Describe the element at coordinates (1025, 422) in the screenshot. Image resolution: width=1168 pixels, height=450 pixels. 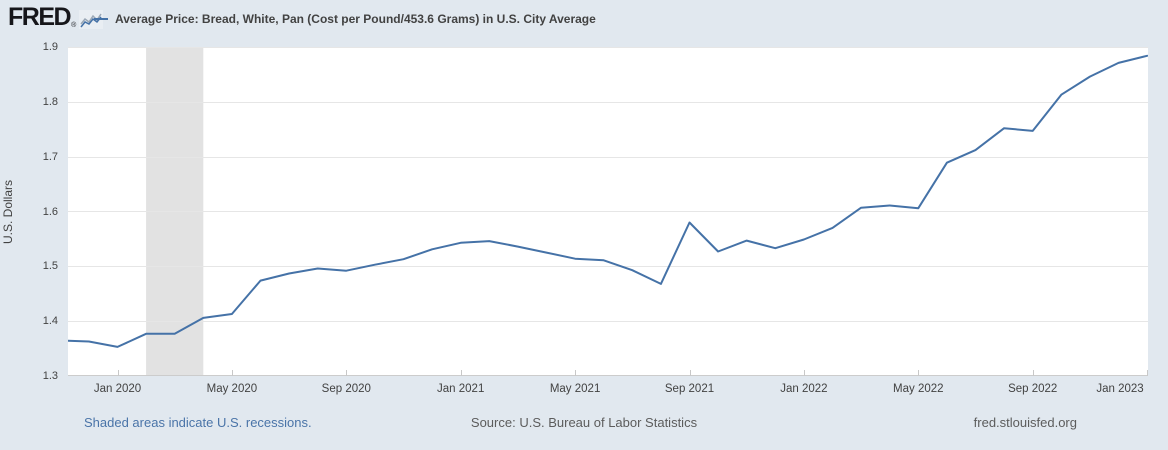
I see `fred-site-link: fred.stlouisfed.org` at that location.